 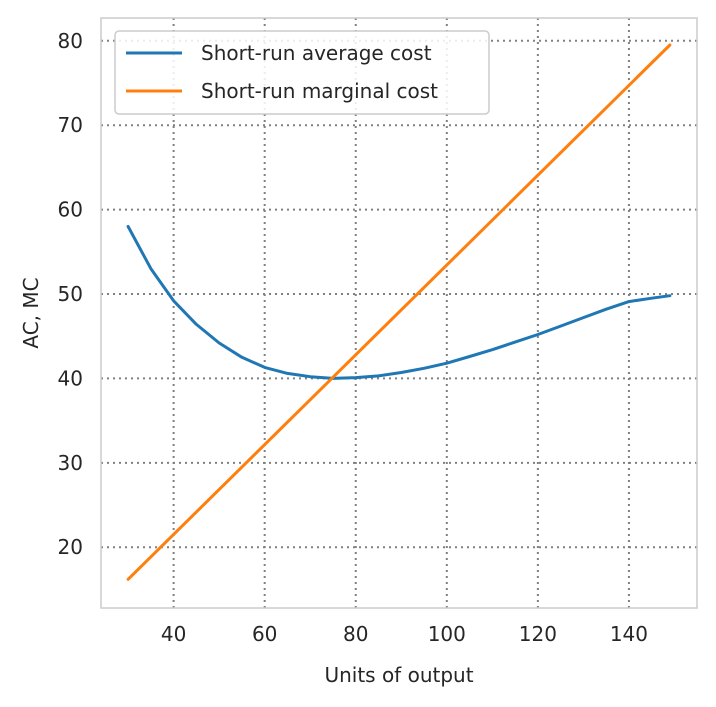 I want to click on x-tick-labels: 40 60 80 100 120 140, so click(x=404, y=634).